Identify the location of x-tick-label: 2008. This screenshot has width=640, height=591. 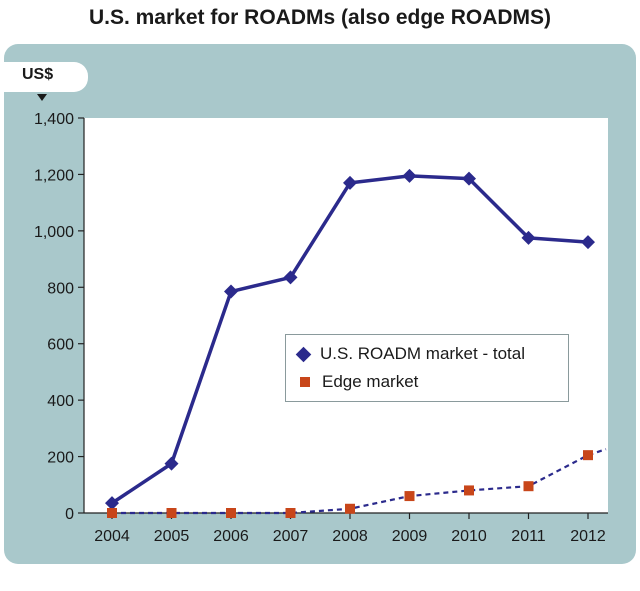
(350, 536).